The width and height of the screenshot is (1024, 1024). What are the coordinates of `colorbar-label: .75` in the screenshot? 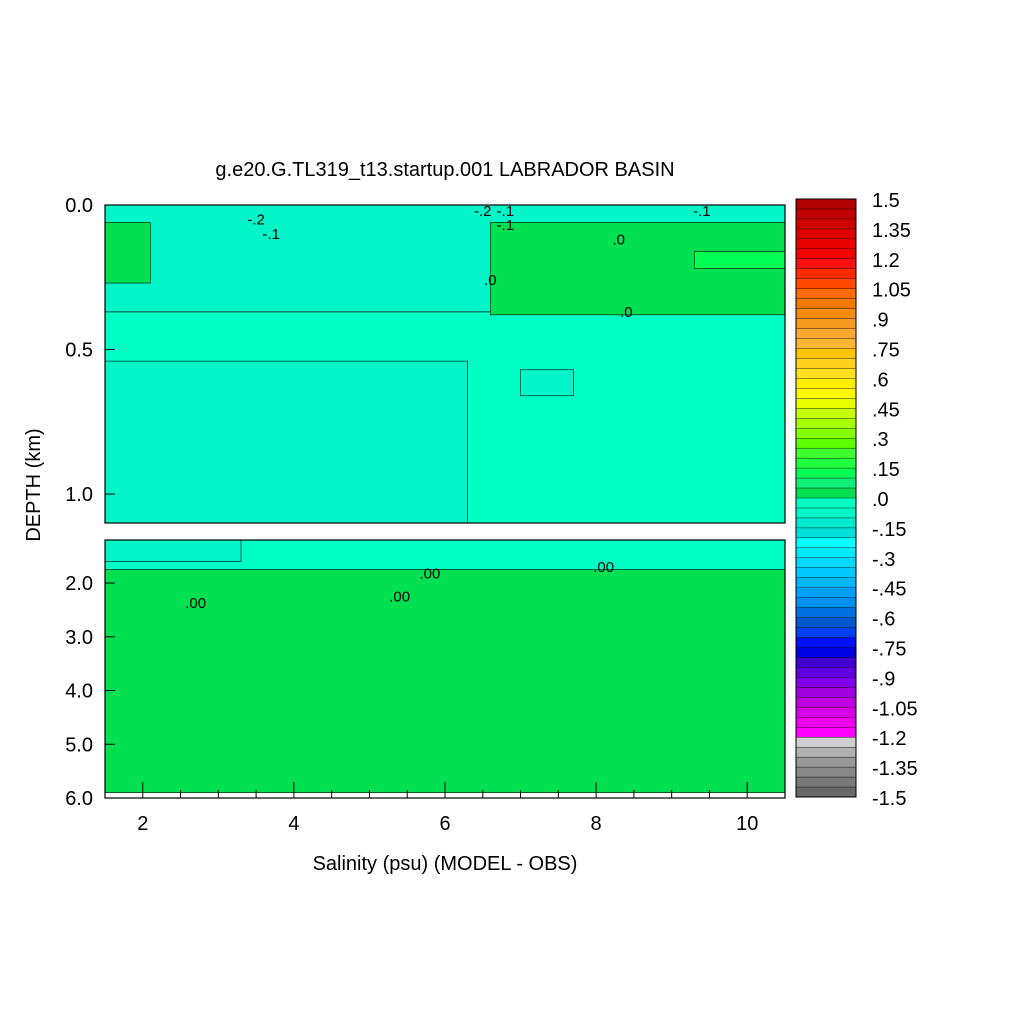 It's located at (886, 351).